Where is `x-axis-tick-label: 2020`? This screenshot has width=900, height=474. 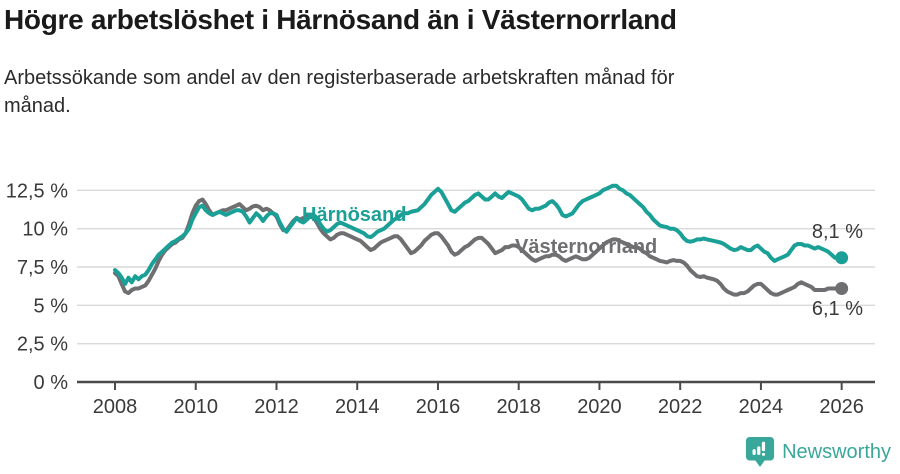
x-axis-tick-label: 2020 is located at coordinates (599, 407).